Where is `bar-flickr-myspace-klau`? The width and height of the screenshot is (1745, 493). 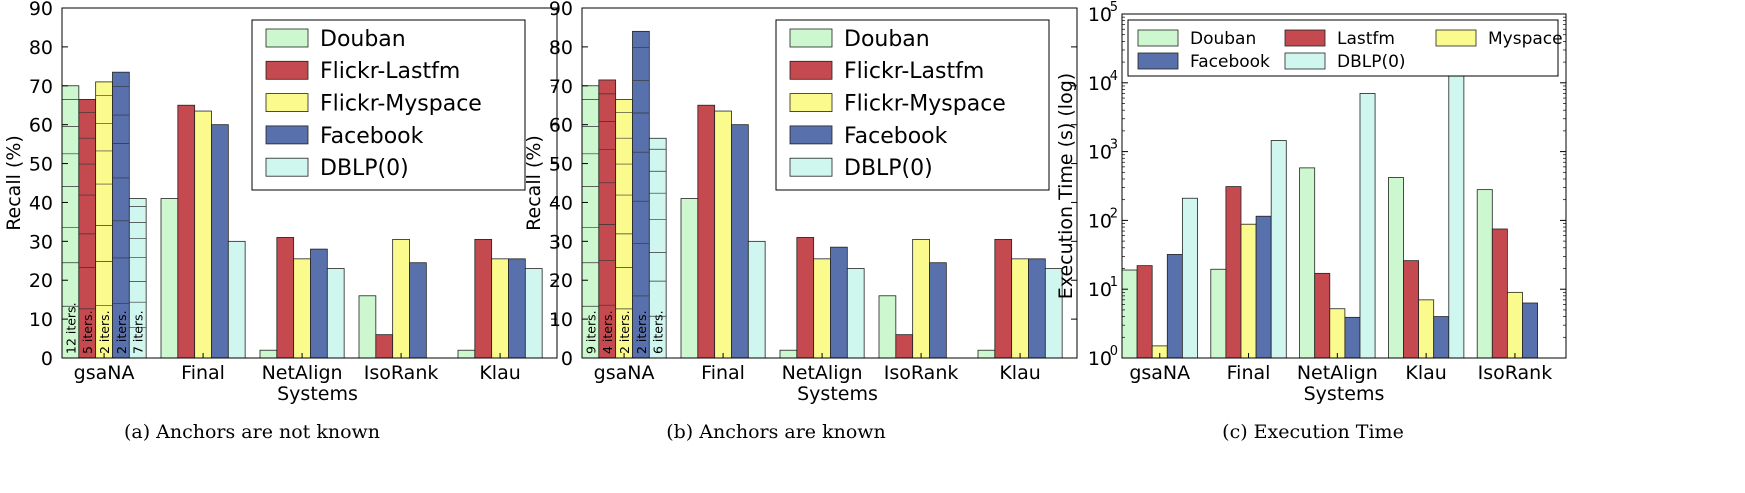 bar-flickr-myspace-klau is located at coordinates (1020, 308).